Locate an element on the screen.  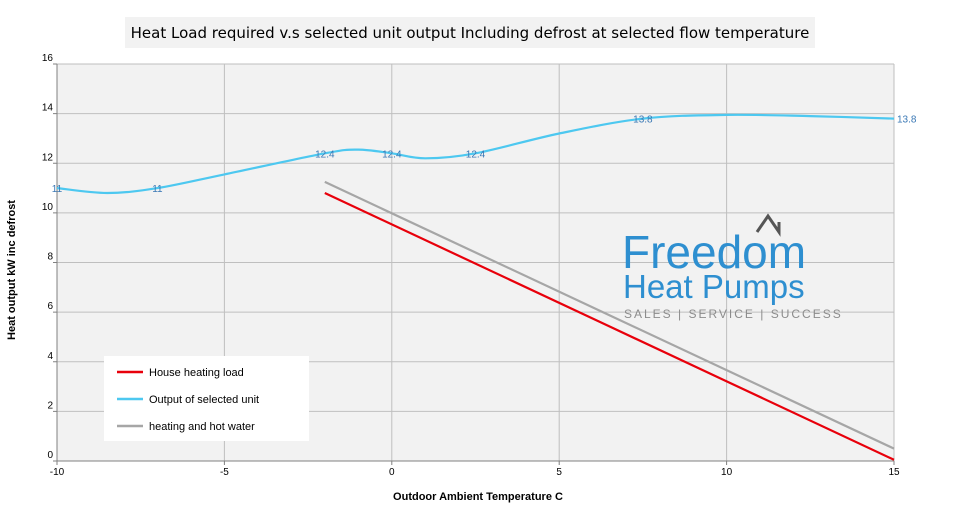
brand-name: Freedom is located at coordinates (714, 252).